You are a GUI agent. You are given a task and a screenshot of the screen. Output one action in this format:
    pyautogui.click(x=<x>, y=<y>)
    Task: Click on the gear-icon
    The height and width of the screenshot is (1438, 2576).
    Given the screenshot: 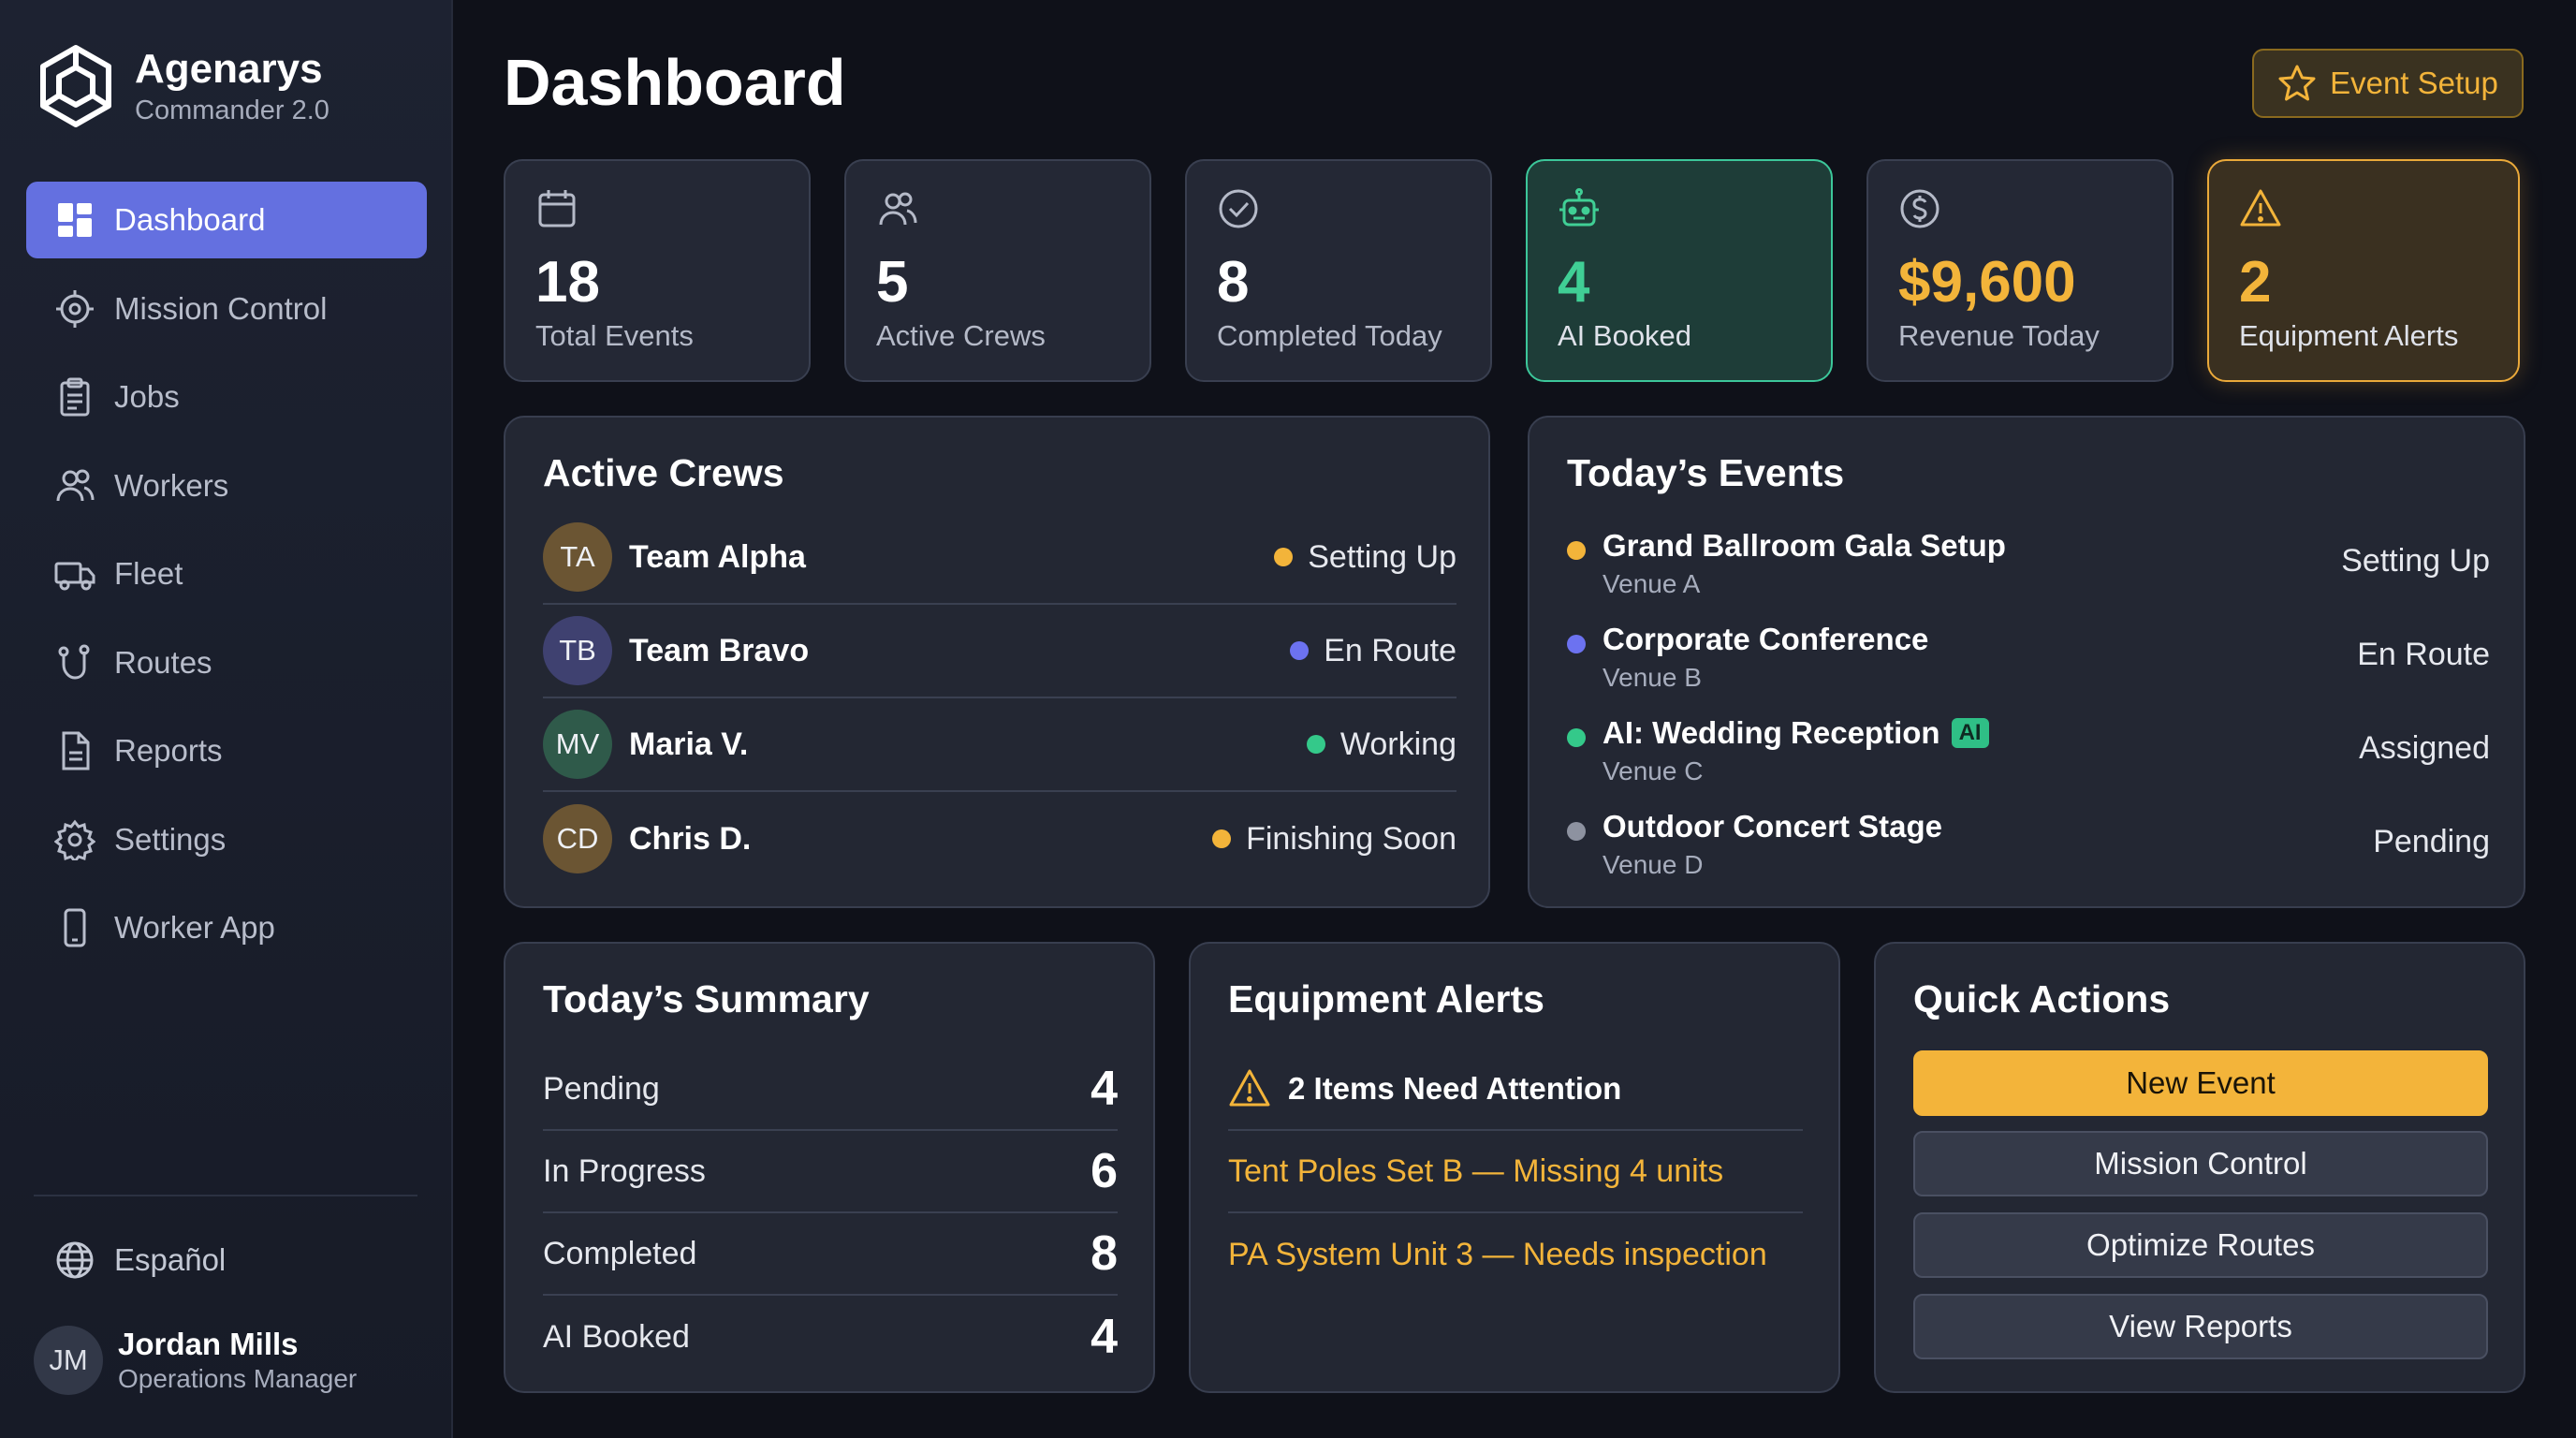 What is the action you would take?
    pyautogui.click(x=74, y=839)
    